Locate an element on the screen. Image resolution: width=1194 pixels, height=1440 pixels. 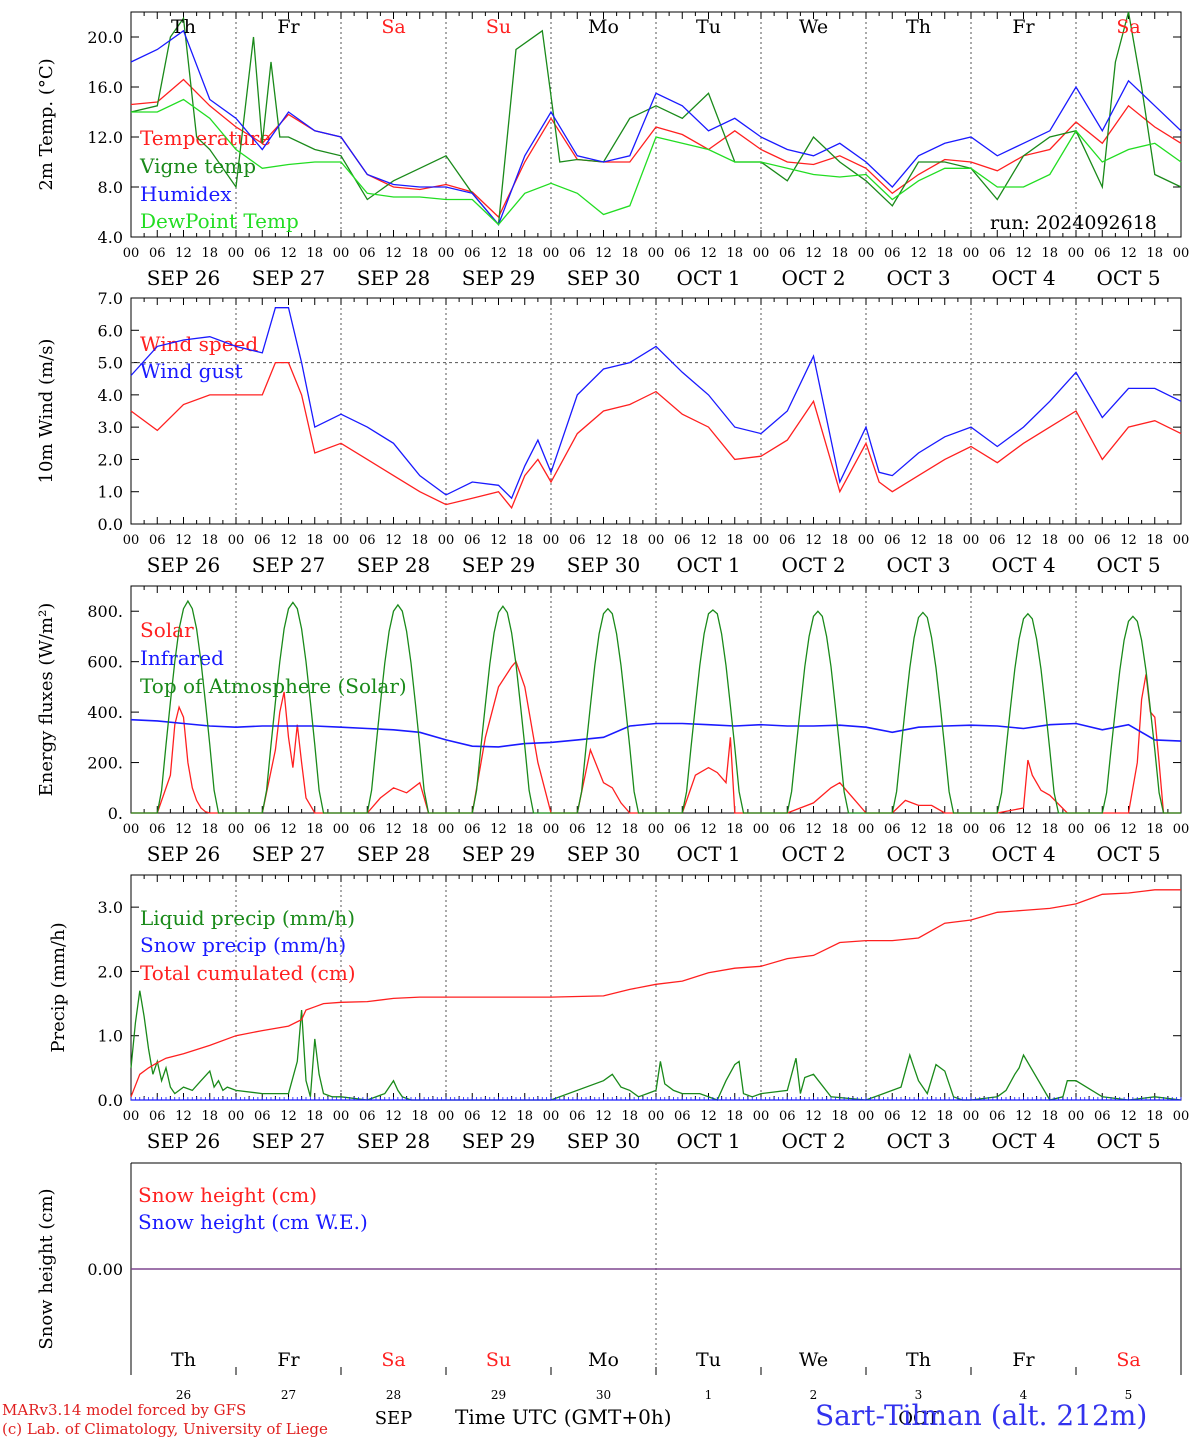
y-tick-label: 400. is located at coordinates (105, 712).